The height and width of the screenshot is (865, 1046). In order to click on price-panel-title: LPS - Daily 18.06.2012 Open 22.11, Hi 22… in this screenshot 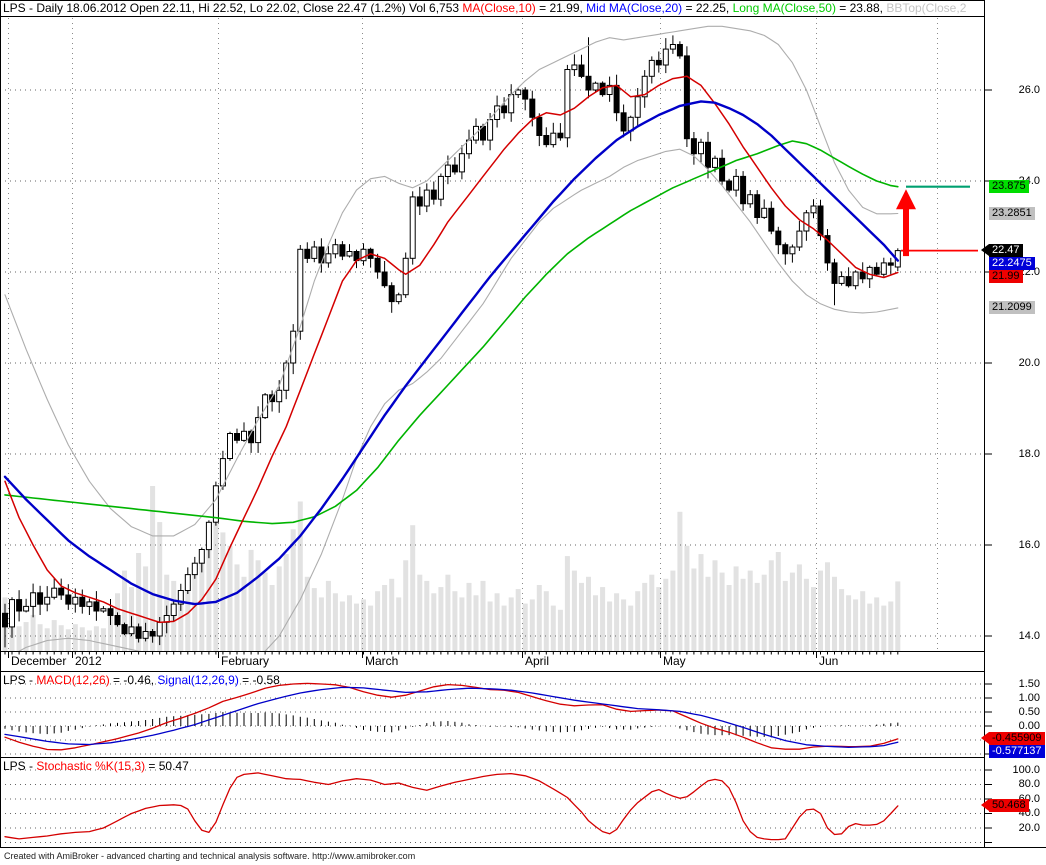, I will do `click(493, 8)`.